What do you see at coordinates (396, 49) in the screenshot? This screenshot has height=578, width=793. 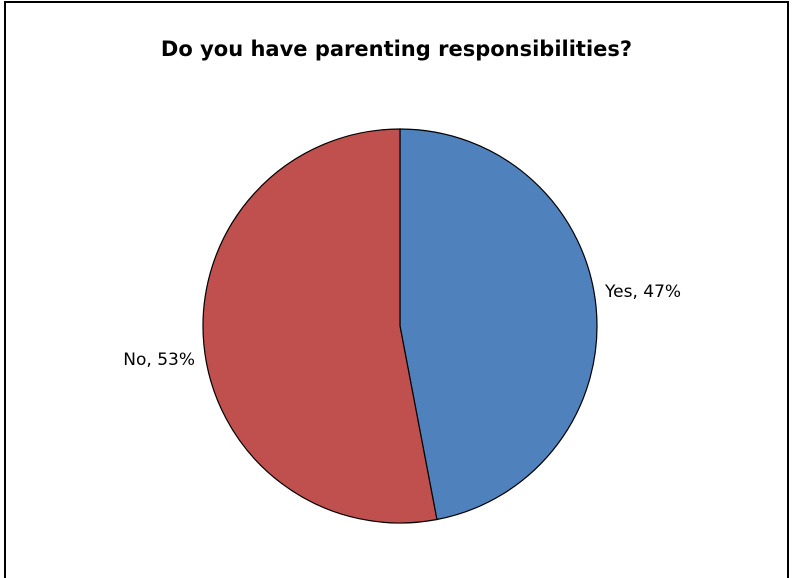 I see `chart-title: Do you have parenting responsibilities?` at bounding box center [396, 49].